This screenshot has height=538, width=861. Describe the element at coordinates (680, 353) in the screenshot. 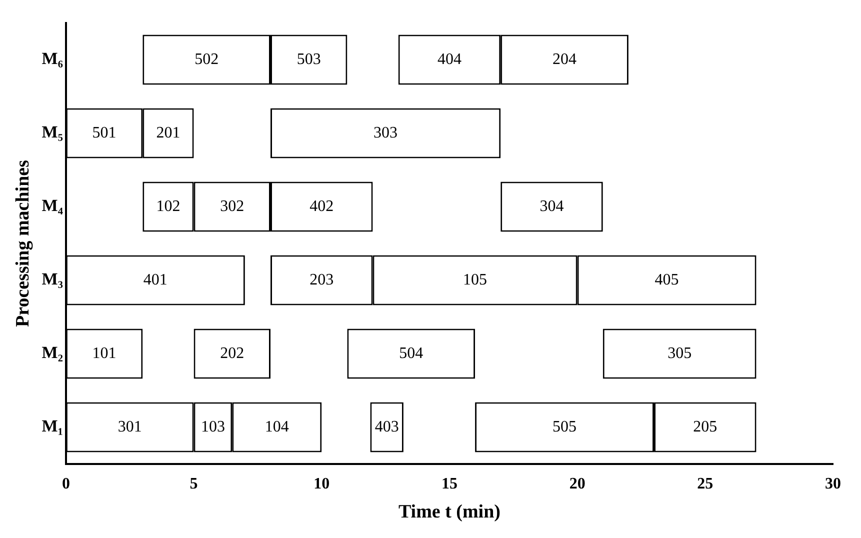

I see `annotation: 305` at that location.